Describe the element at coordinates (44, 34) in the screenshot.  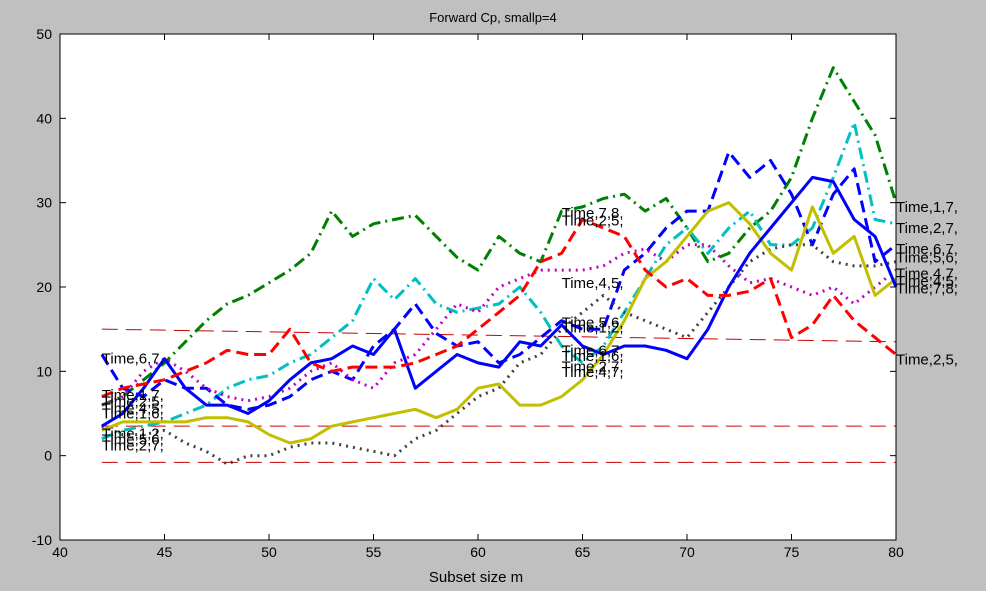
I see `y-tick-label: 50` at that location.